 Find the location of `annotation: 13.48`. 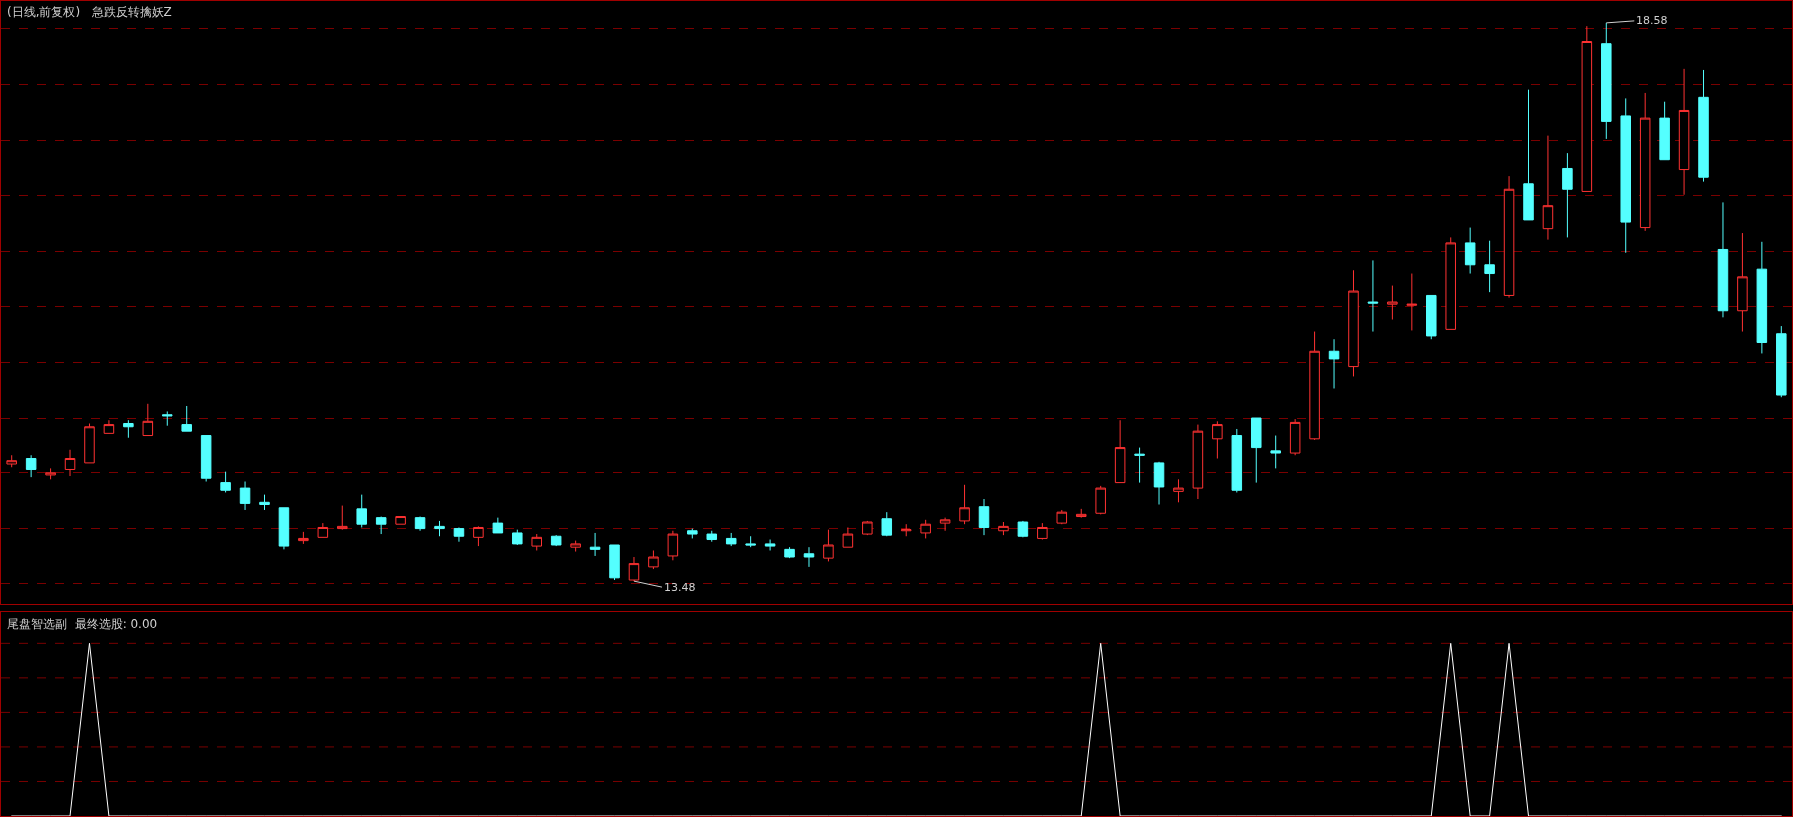

annotation: 13.48 is located at coordinates (680, 587).